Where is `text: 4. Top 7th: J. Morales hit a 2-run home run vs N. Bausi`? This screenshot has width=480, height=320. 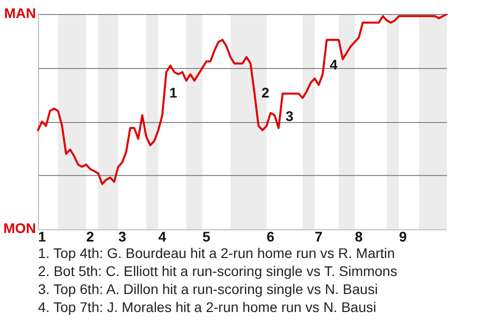
text: 4. Top 7th: J. Morales hit a 2-run home run vs N. Bausi is located at coordinates (208, 307).